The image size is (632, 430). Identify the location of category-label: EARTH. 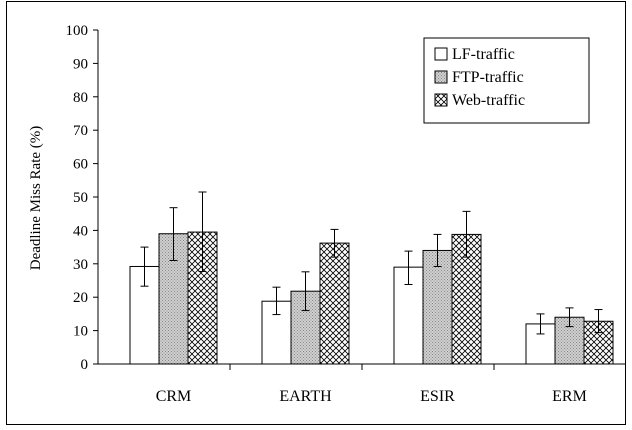
(305, 396).